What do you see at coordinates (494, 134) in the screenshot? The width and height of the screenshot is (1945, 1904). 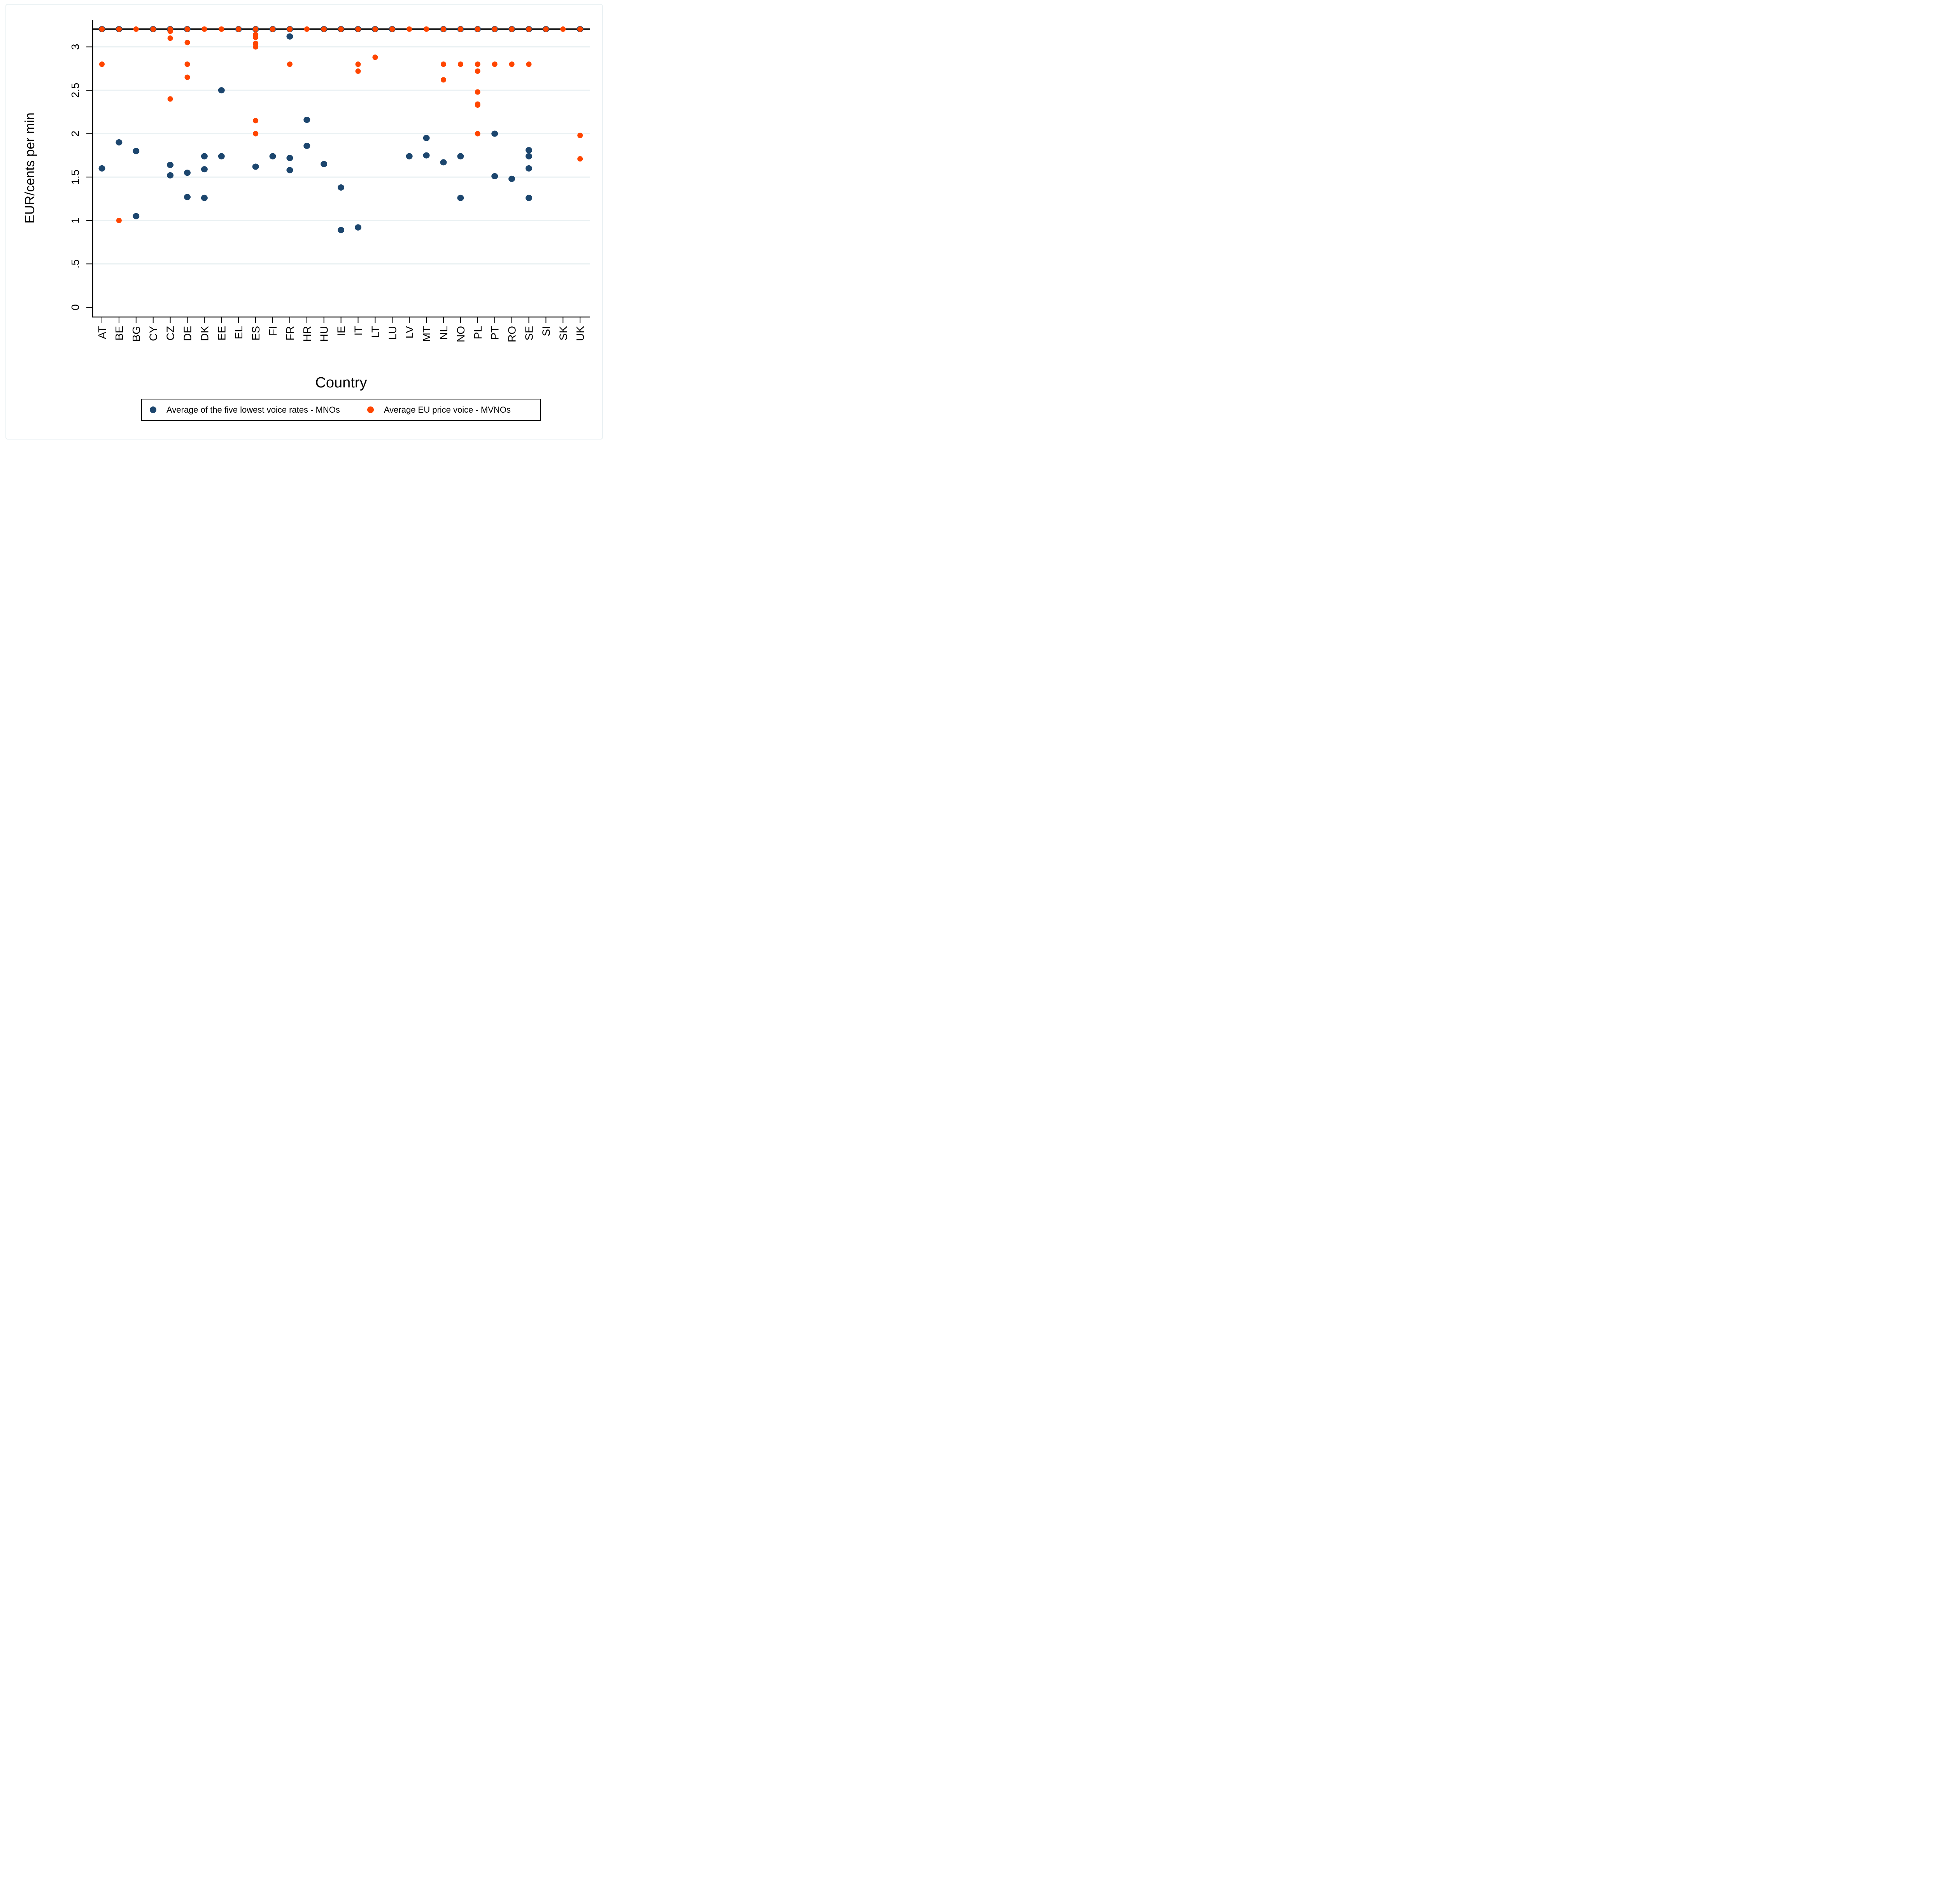 I see `mno-point-pt` at bounding box center [494, 134].